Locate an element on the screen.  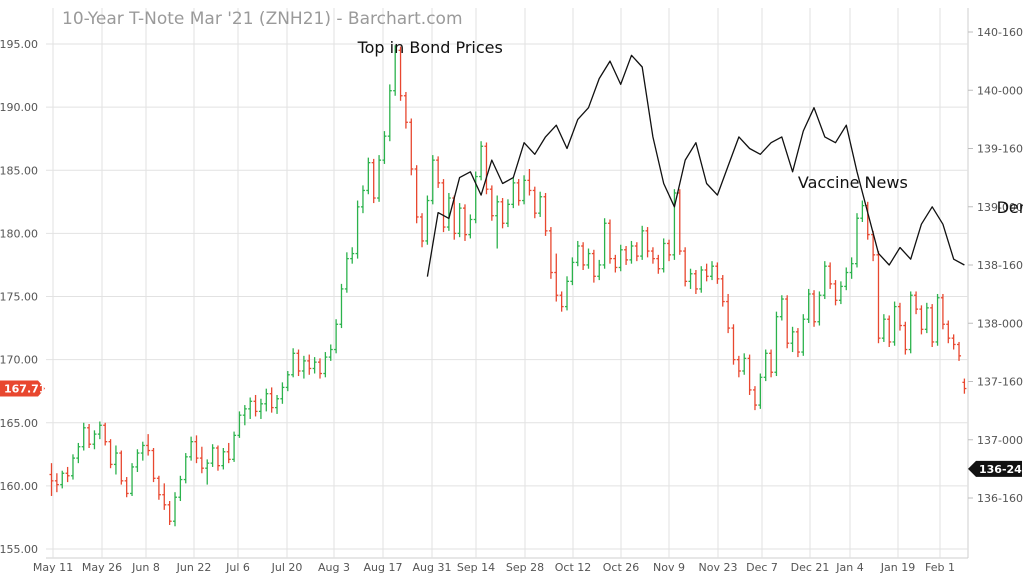
right-tick-label: 138-160 is located at coordinates (1000, 265).